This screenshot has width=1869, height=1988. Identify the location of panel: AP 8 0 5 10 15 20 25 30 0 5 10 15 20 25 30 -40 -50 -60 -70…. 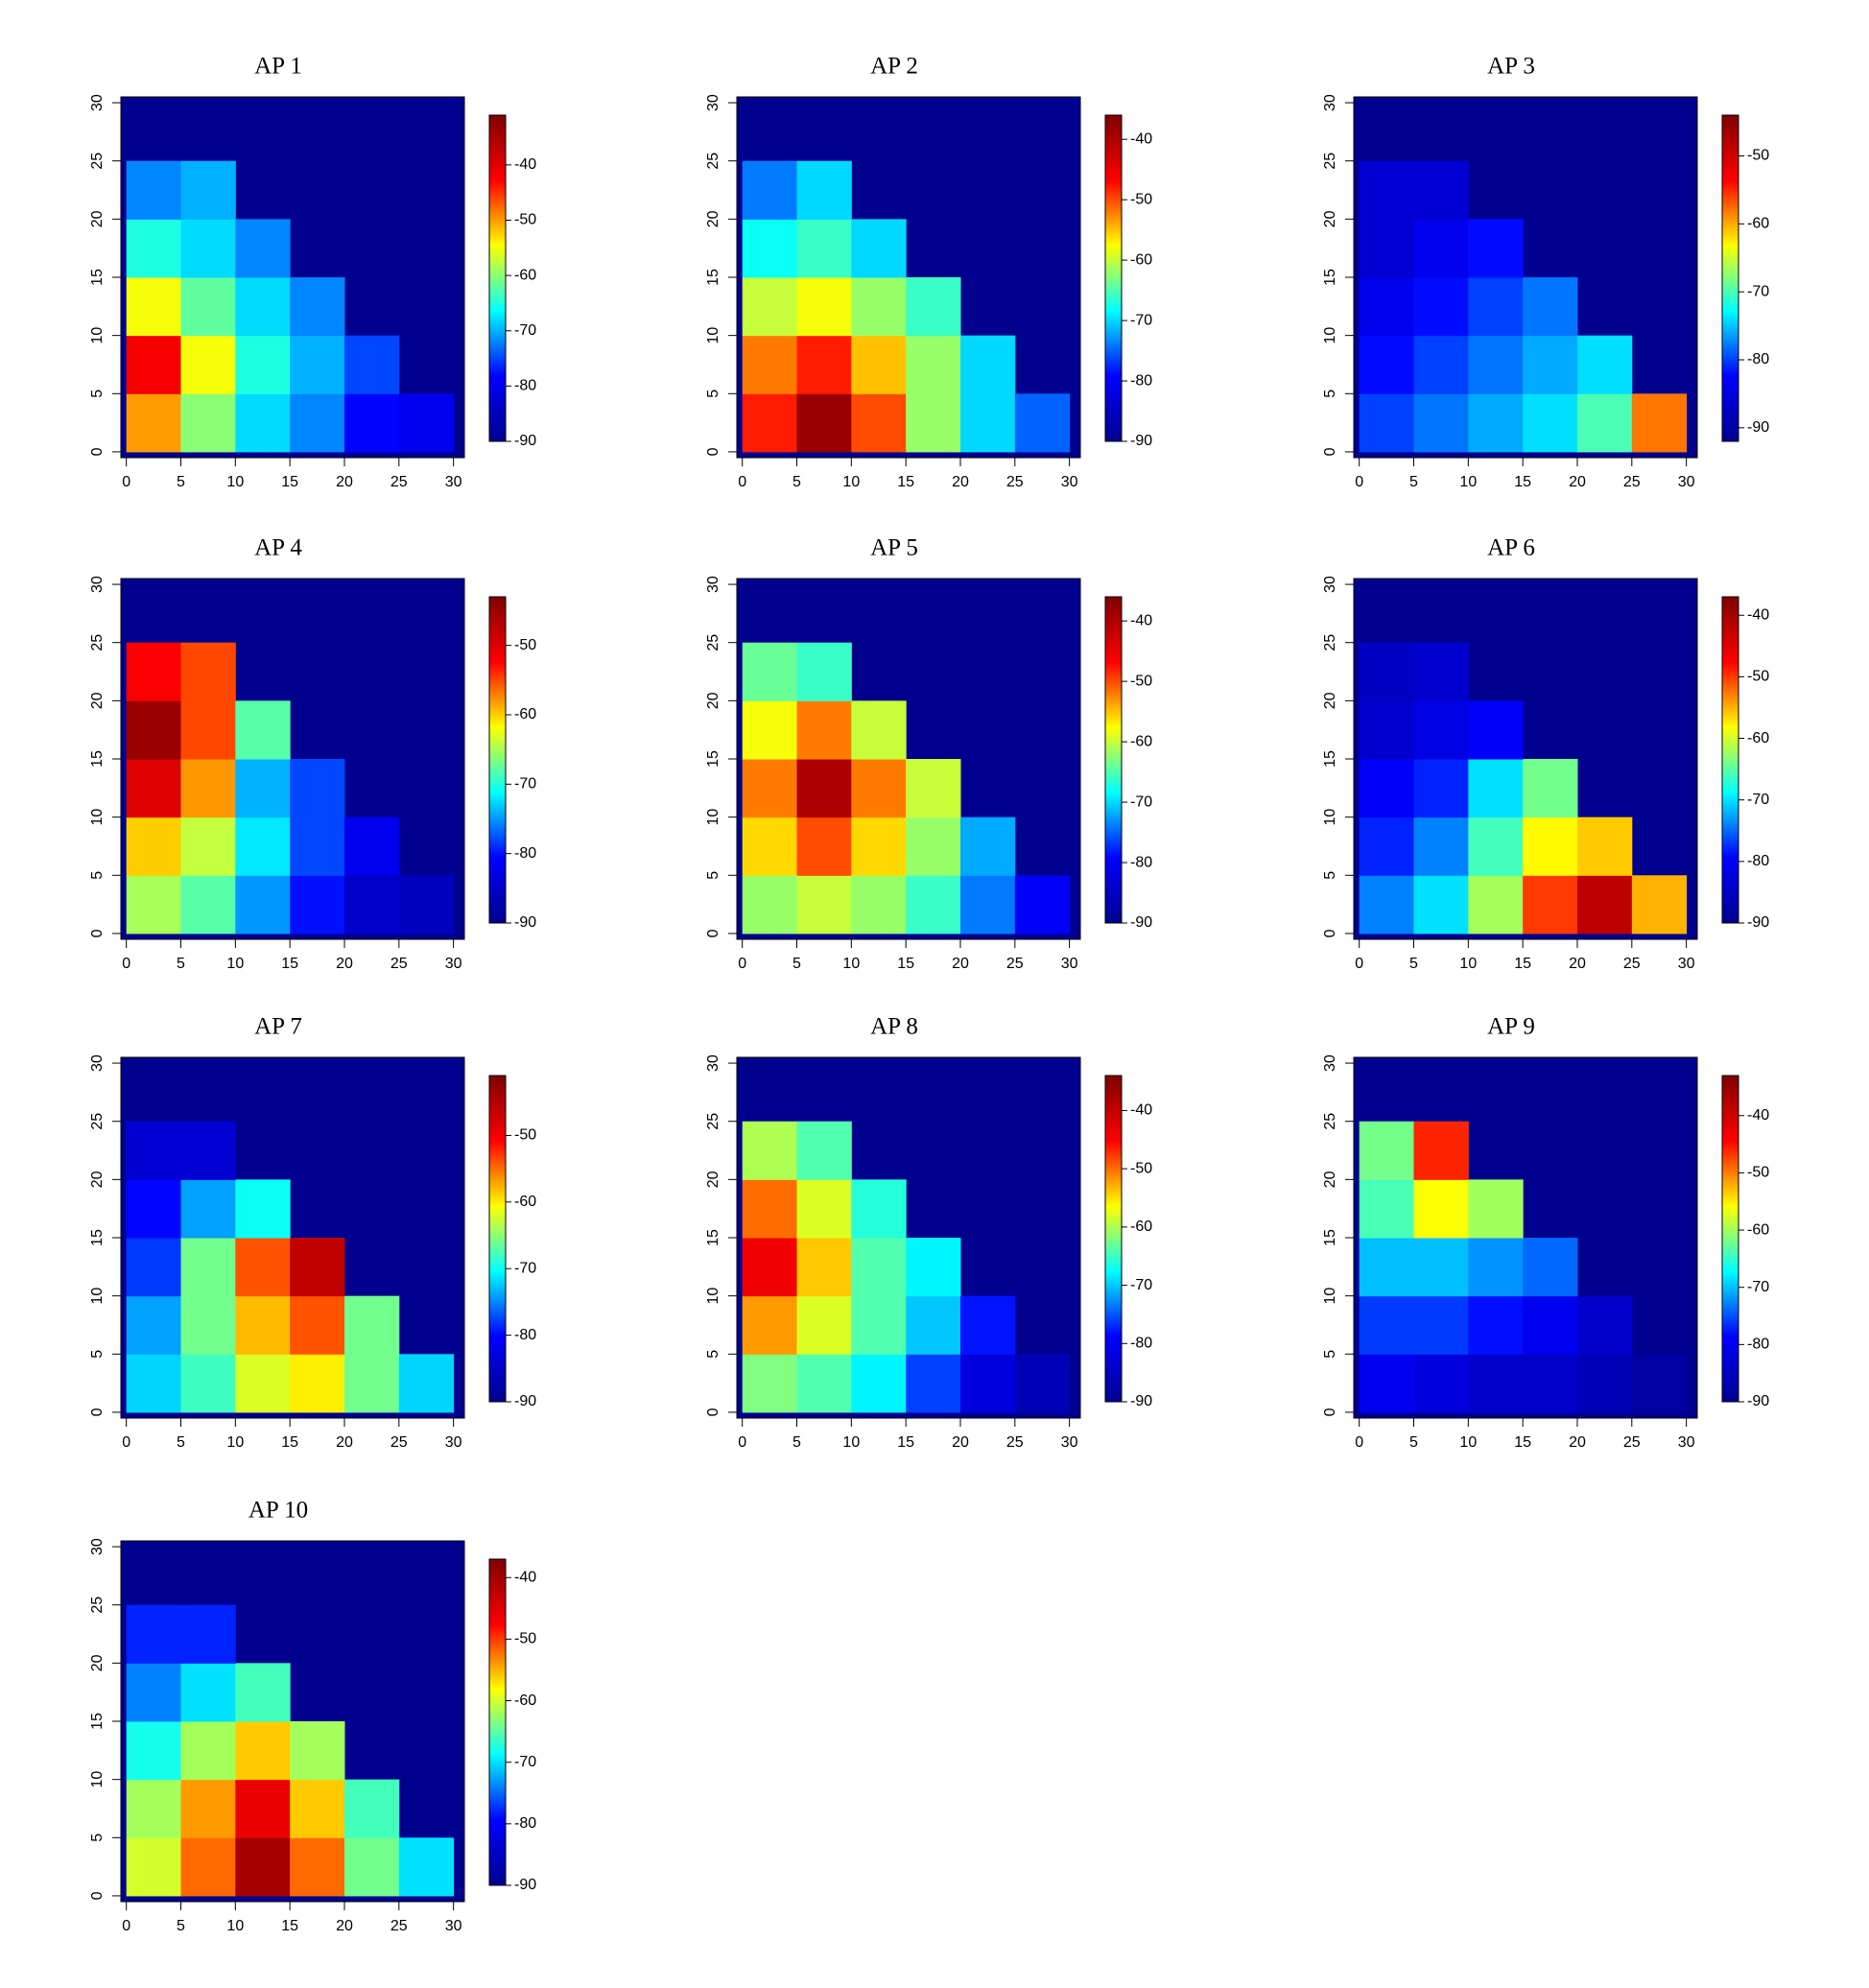
(928, 1233).